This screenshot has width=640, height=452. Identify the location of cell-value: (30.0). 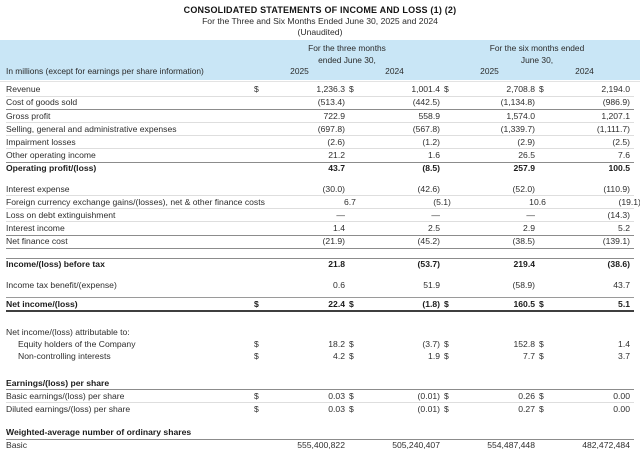
(333, 188).